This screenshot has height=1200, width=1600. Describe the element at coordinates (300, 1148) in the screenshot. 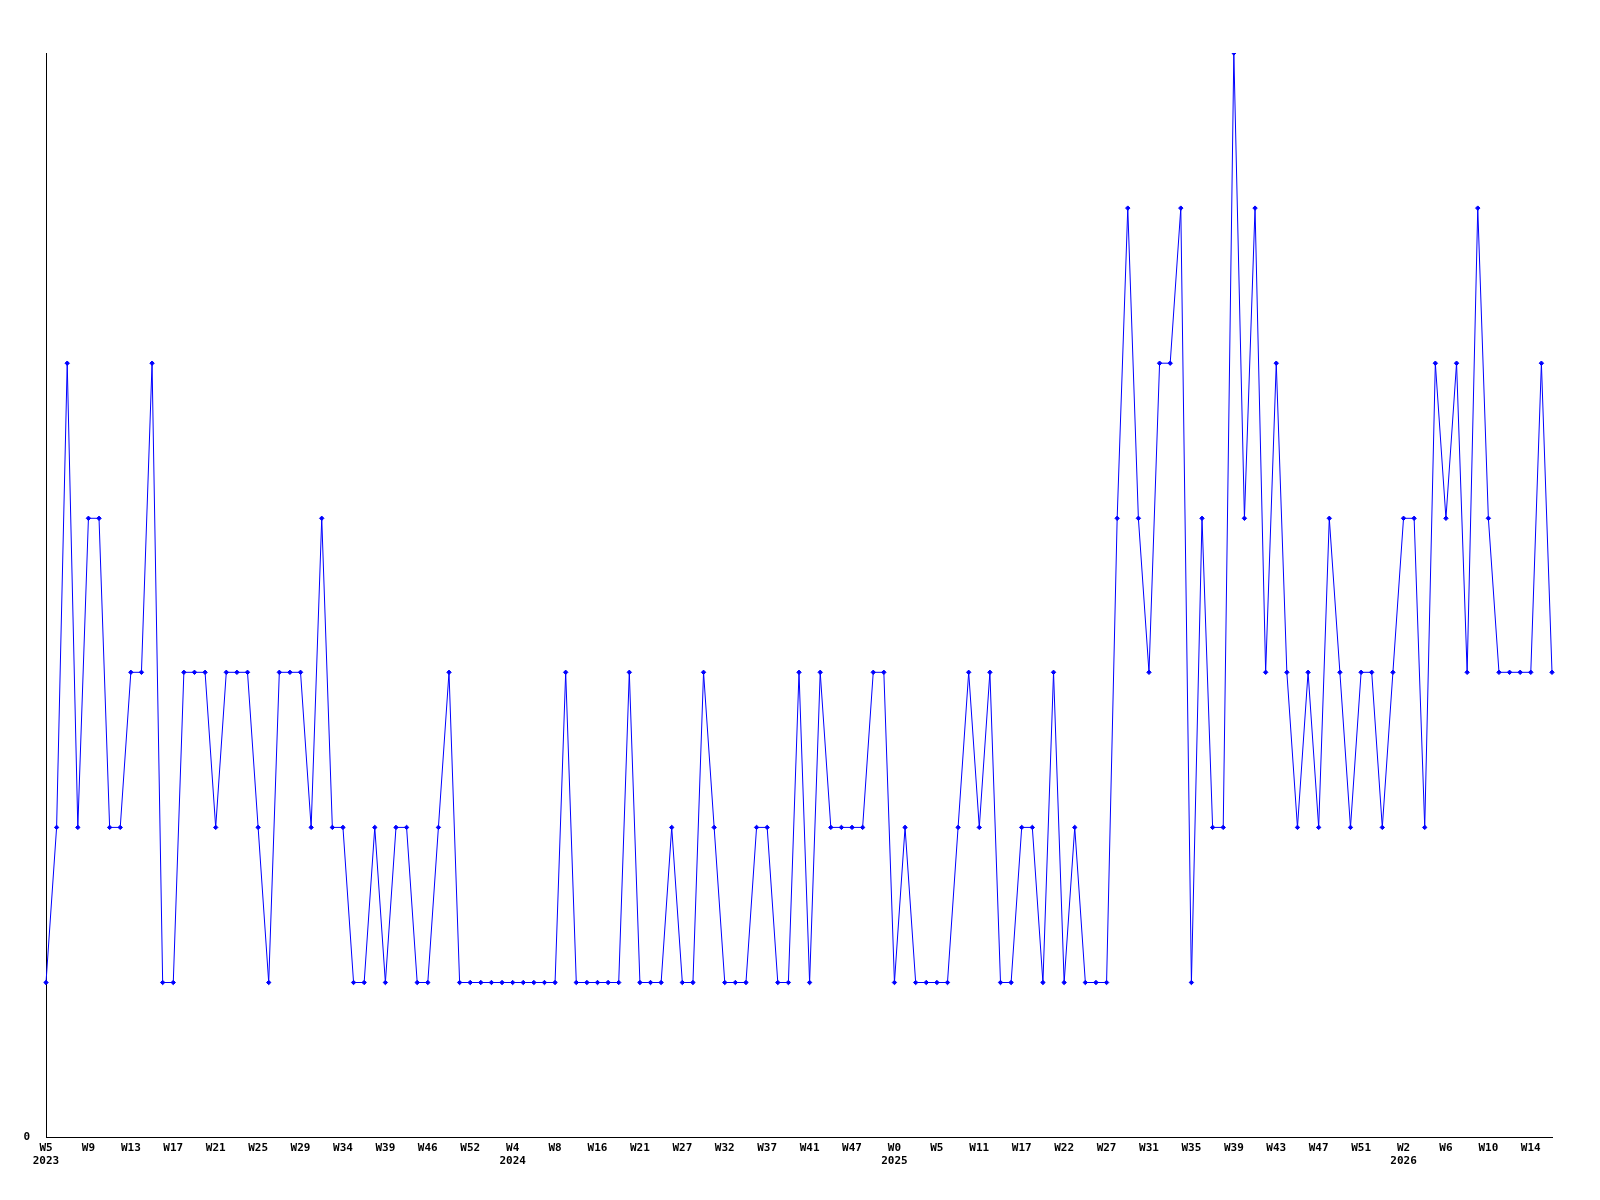

I see `x-tick-label: W29` at that location.